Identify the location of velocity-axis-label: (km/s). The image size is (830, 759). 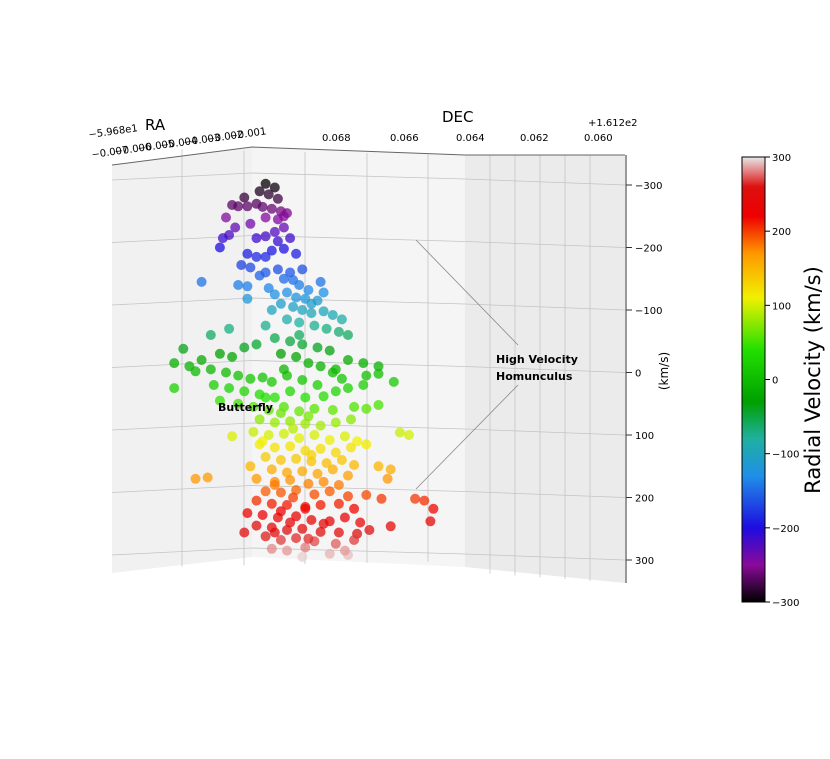
(664, 371).